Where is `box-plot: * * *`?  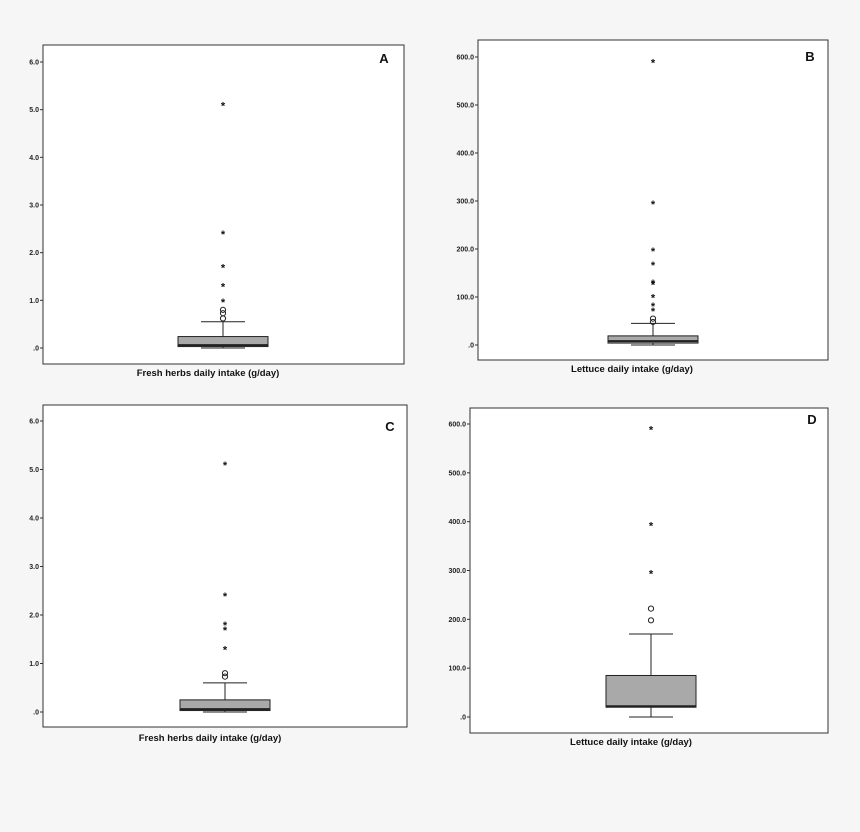 box-plot: * * * is located at coordinates (651, 571).